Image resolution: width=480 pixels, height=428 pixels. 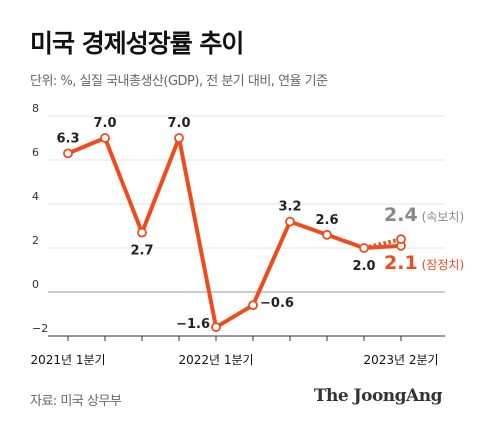 I want to click on y-tick-label: 2, so click(x=35, y=240).